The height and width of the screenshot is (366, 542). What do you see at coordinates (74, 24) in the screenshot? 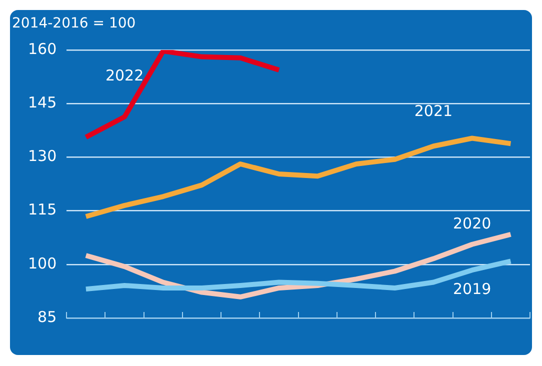
I see `y-axis-title: 2014-2016 = 100` at bounding box center [74, 24].